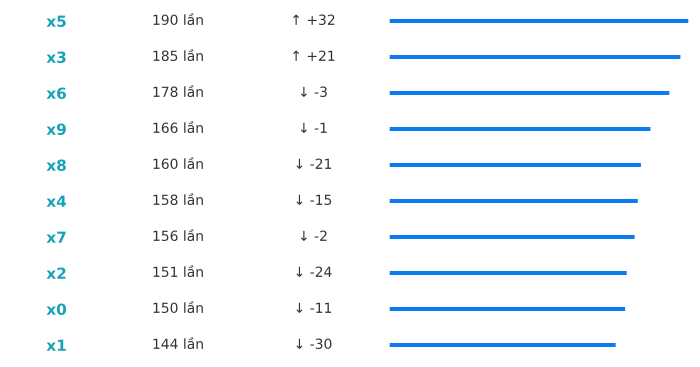 Image resolution: width=700 pixels, height=367 pixels. Describe the element at coordinates (313, 20) in the screenshot. I see `text: ↑ +32` at that location.